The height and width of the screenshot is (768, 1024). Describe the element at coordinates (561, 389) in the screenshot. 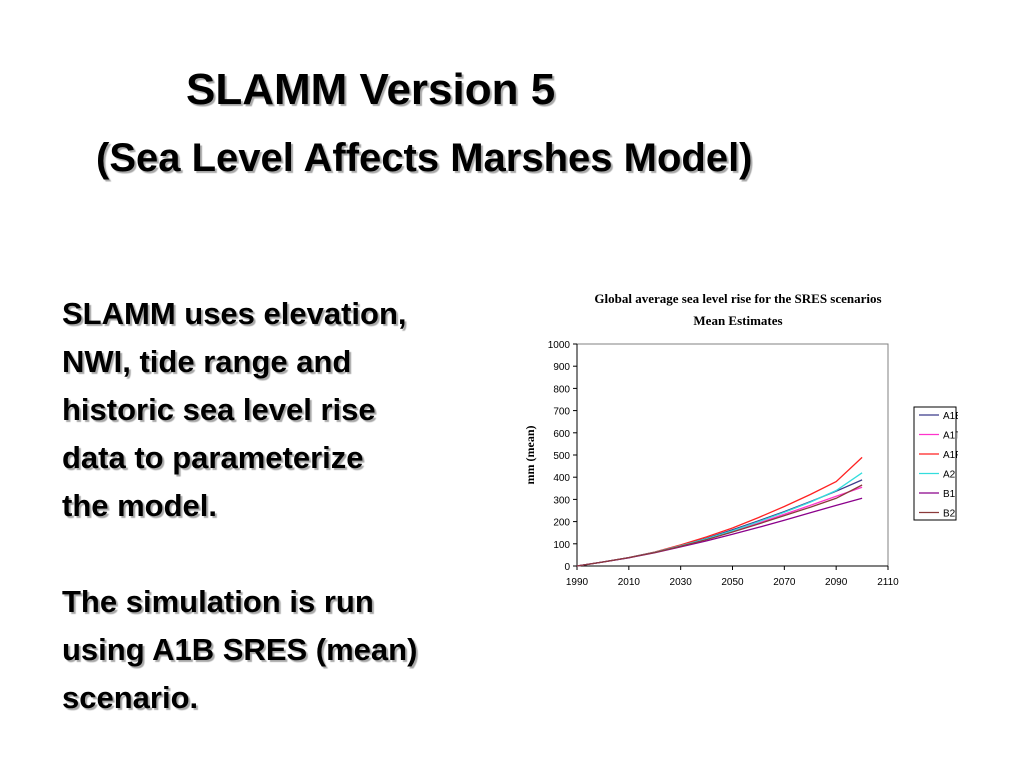

I see `y-tick-label: 800` at that location.